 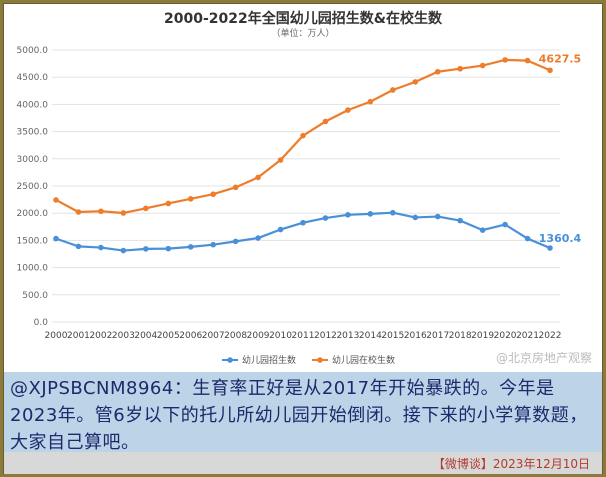 What do you see at coordinates (280, 336) in the screenshot?
I see `x-tick-label: 2010` at bounding box center [280, 336].